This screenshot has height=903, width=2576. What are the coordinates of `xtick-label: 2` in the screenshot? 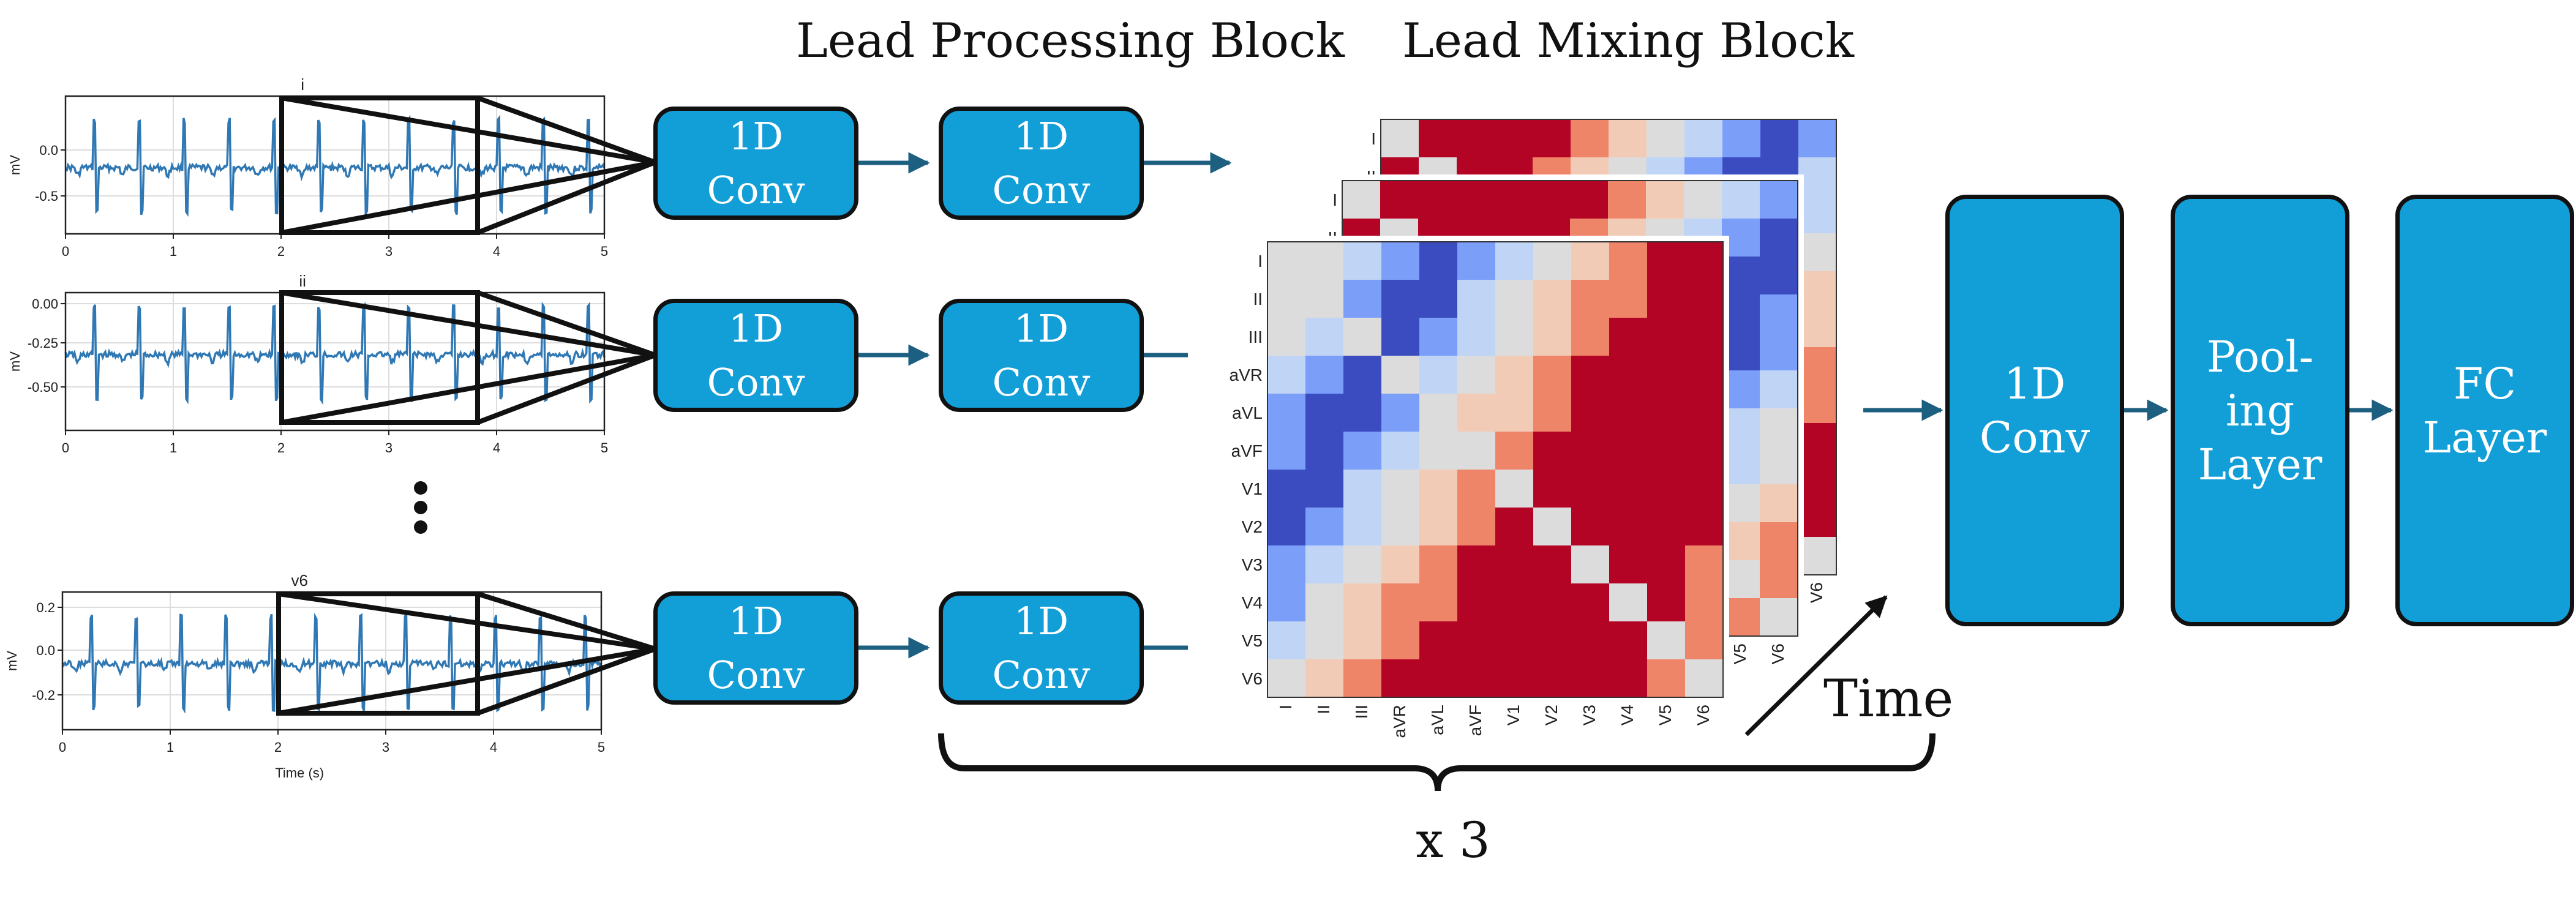 It's located at (278, 748).